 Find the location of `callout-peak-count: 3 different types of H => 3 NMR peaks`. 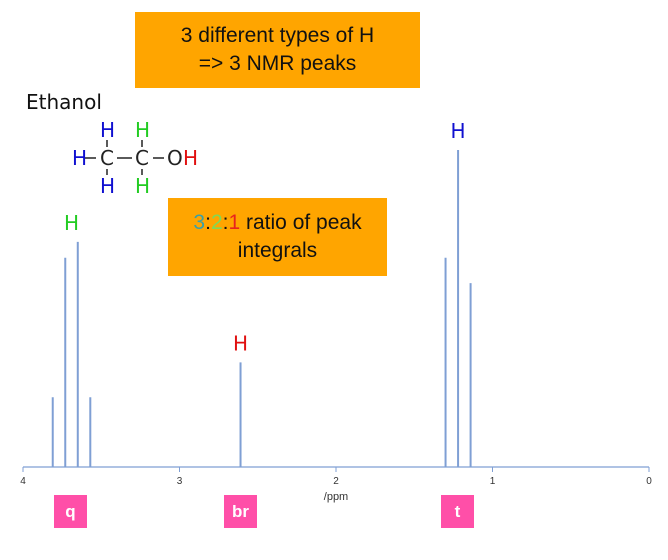

callout-peak-count: 3 different types of H => 3 NMR peaks is located at coordinates (277, 50).